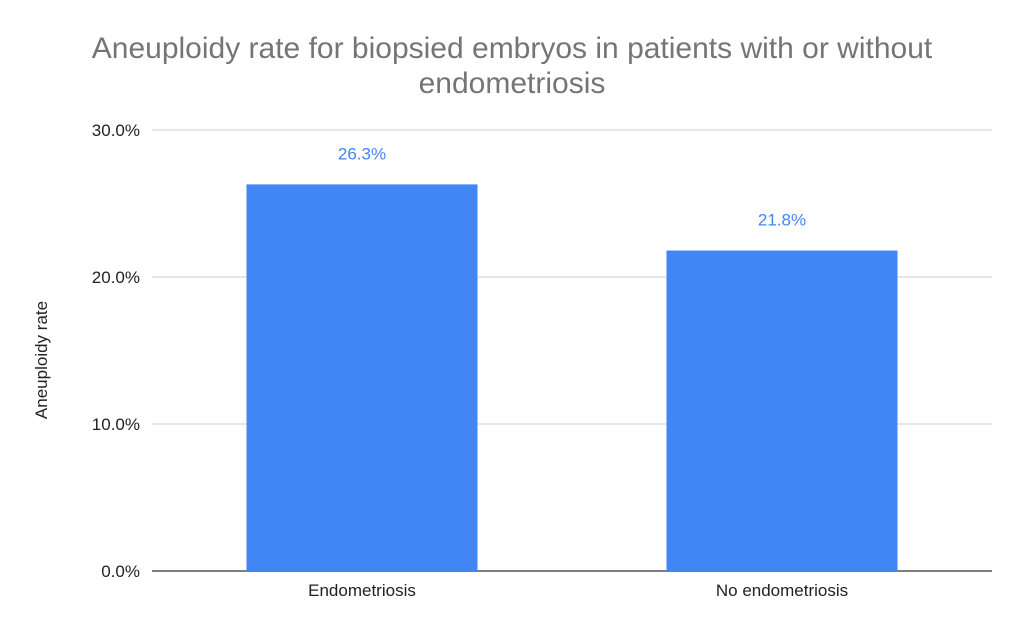 The width and height of the screenshot is (1024, 638). What do you see at coordinates (572, 186) in the screenshot?
I see `data-labels: 26.3% 21.8%` at bounding box center [572, 186].